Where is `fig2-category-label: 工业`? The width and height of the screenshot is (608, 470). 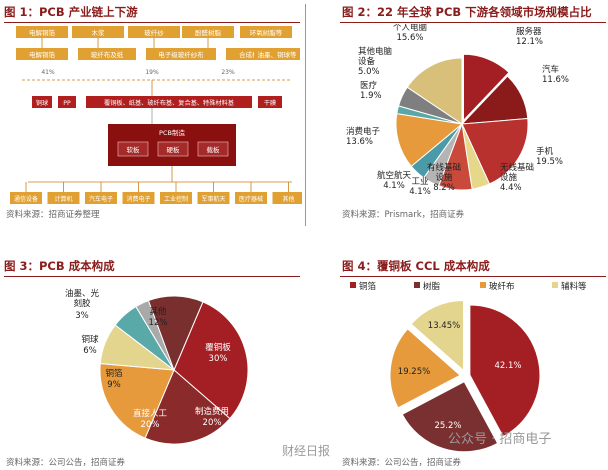
fig2-category-label: 工业 is located at coordinates (419, 181).